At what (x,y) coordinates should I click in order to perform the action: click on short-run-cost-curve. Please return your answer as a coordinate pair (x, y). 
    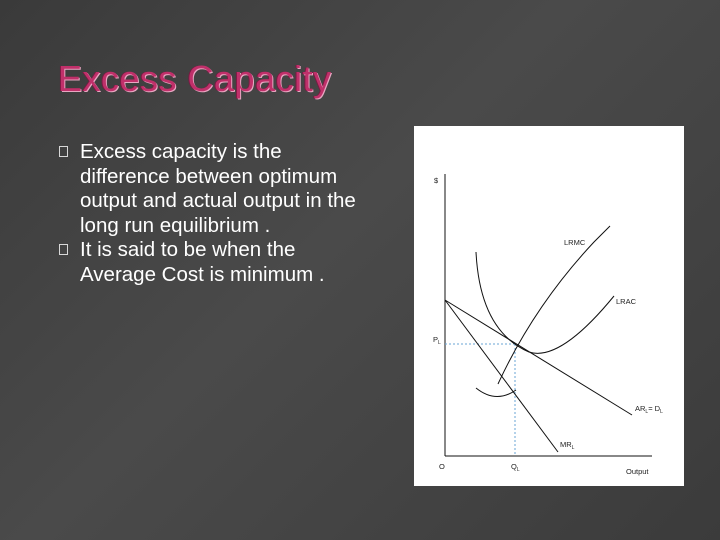
    Looking at the image, I should click on (496, 392).